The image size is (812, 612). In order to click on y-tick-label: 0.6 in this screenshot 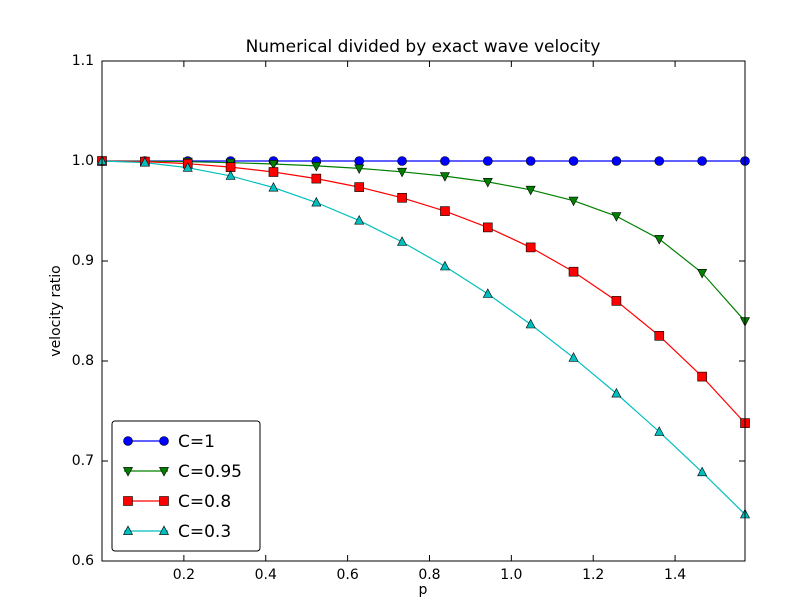, I will do `click(83, 561)`.